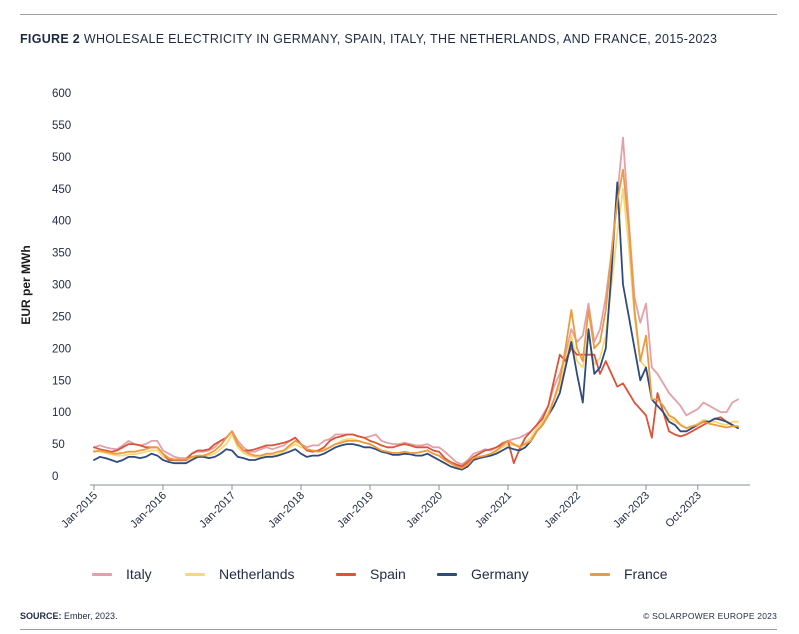  I want to click on chart-legend: Italy Netherlands Spain Germany France, so click(412, 576).